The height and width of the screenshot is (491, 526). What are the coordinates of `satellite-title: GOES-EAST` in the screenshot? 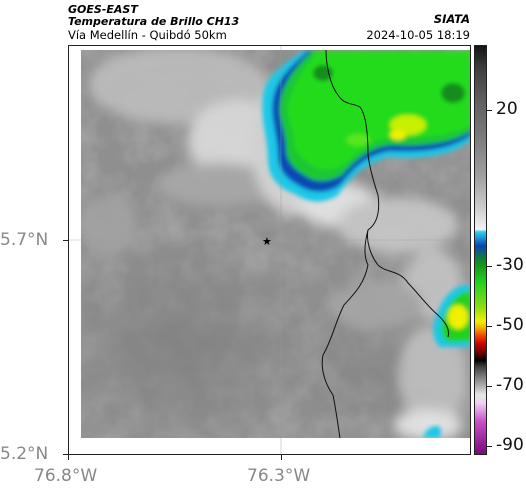 It's located at (103, 9).